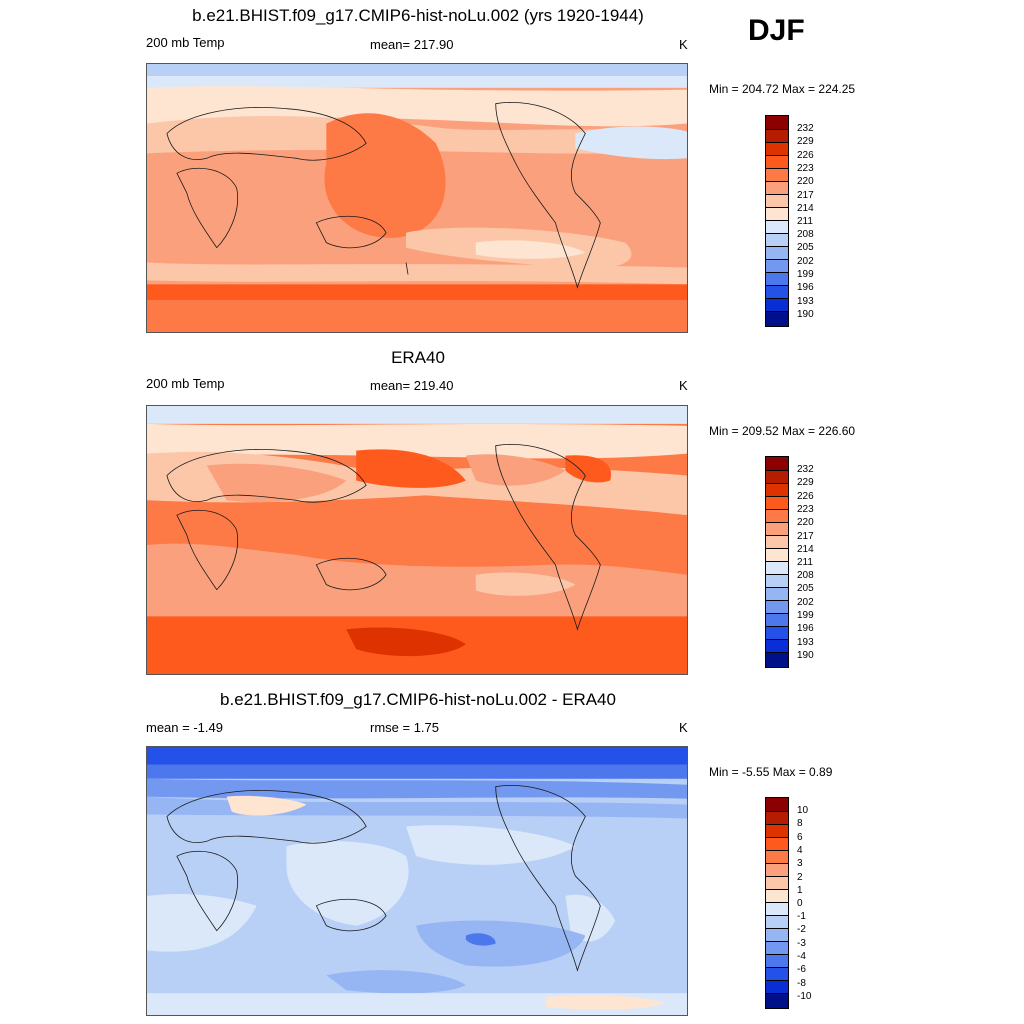 This screenshot has height=1024, width=1024. I want to click on panel1-colorbar, so click(777, 221).